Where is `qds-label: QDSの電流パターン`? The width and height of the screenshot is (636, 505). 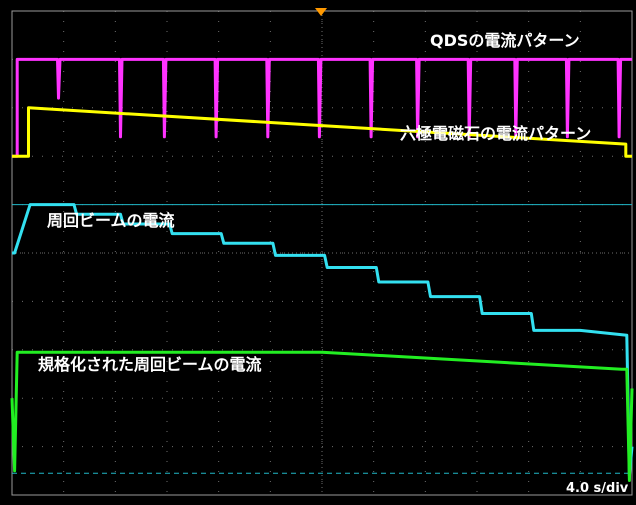
qds-label: QDSの電流パターン is located at coordinates (505, 40).